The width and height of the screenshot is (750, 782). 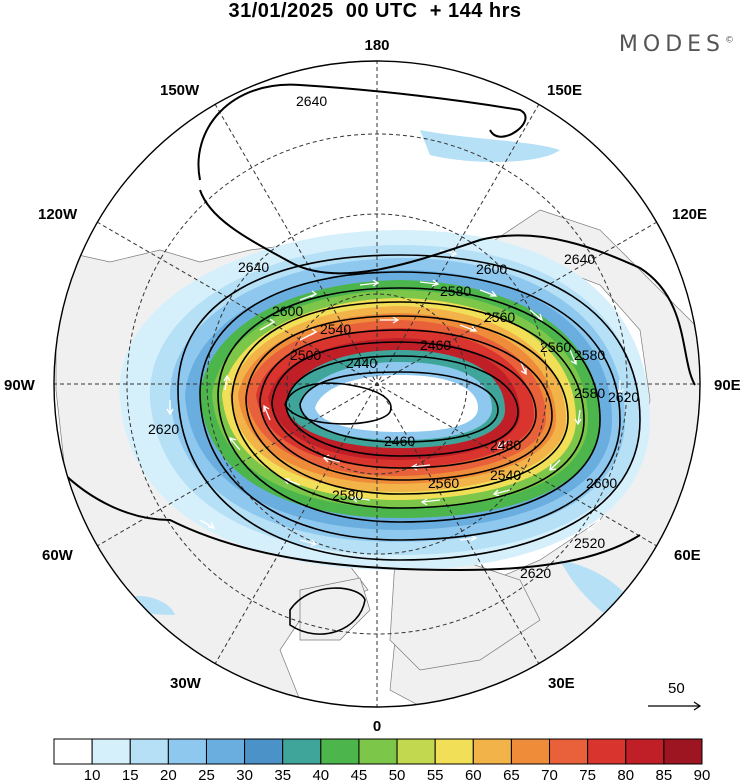 I want to click on colorbar-tick-label: 40, so click(x=320, y=774).